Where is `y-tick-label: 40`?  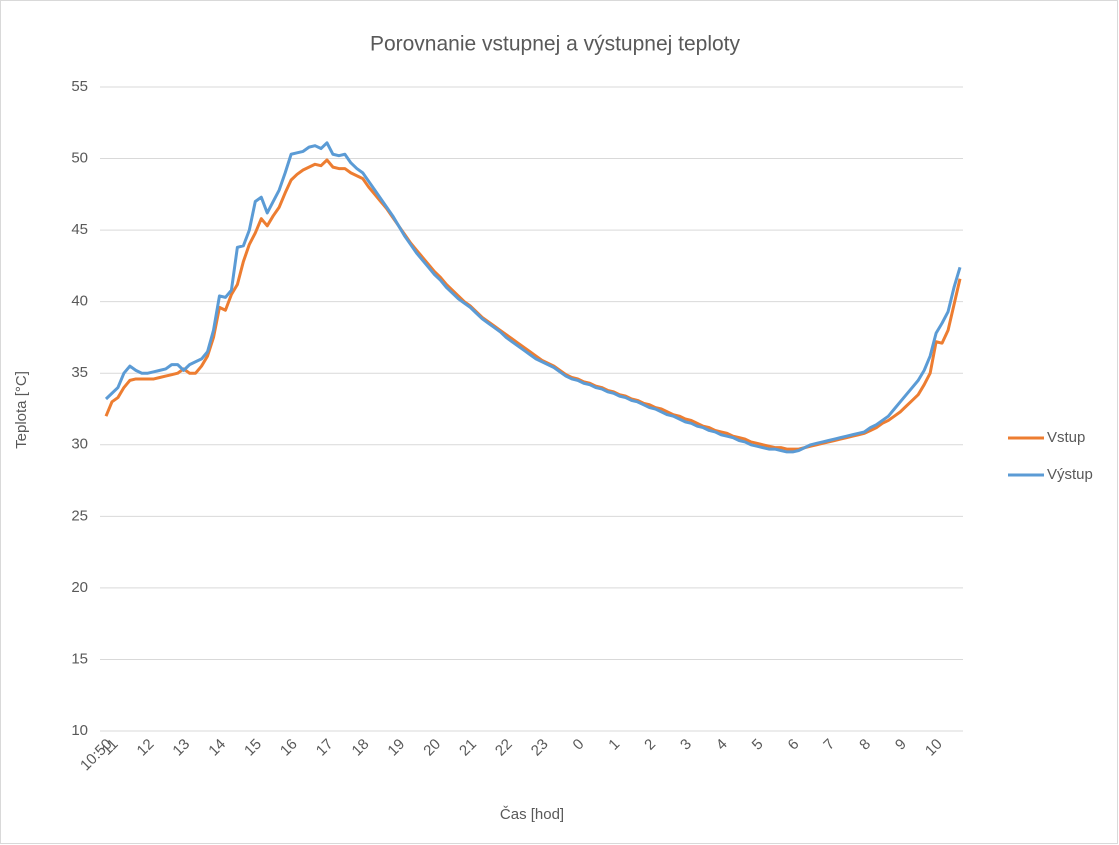 y-tick-label: 40 is located at coordinates (79, 301).